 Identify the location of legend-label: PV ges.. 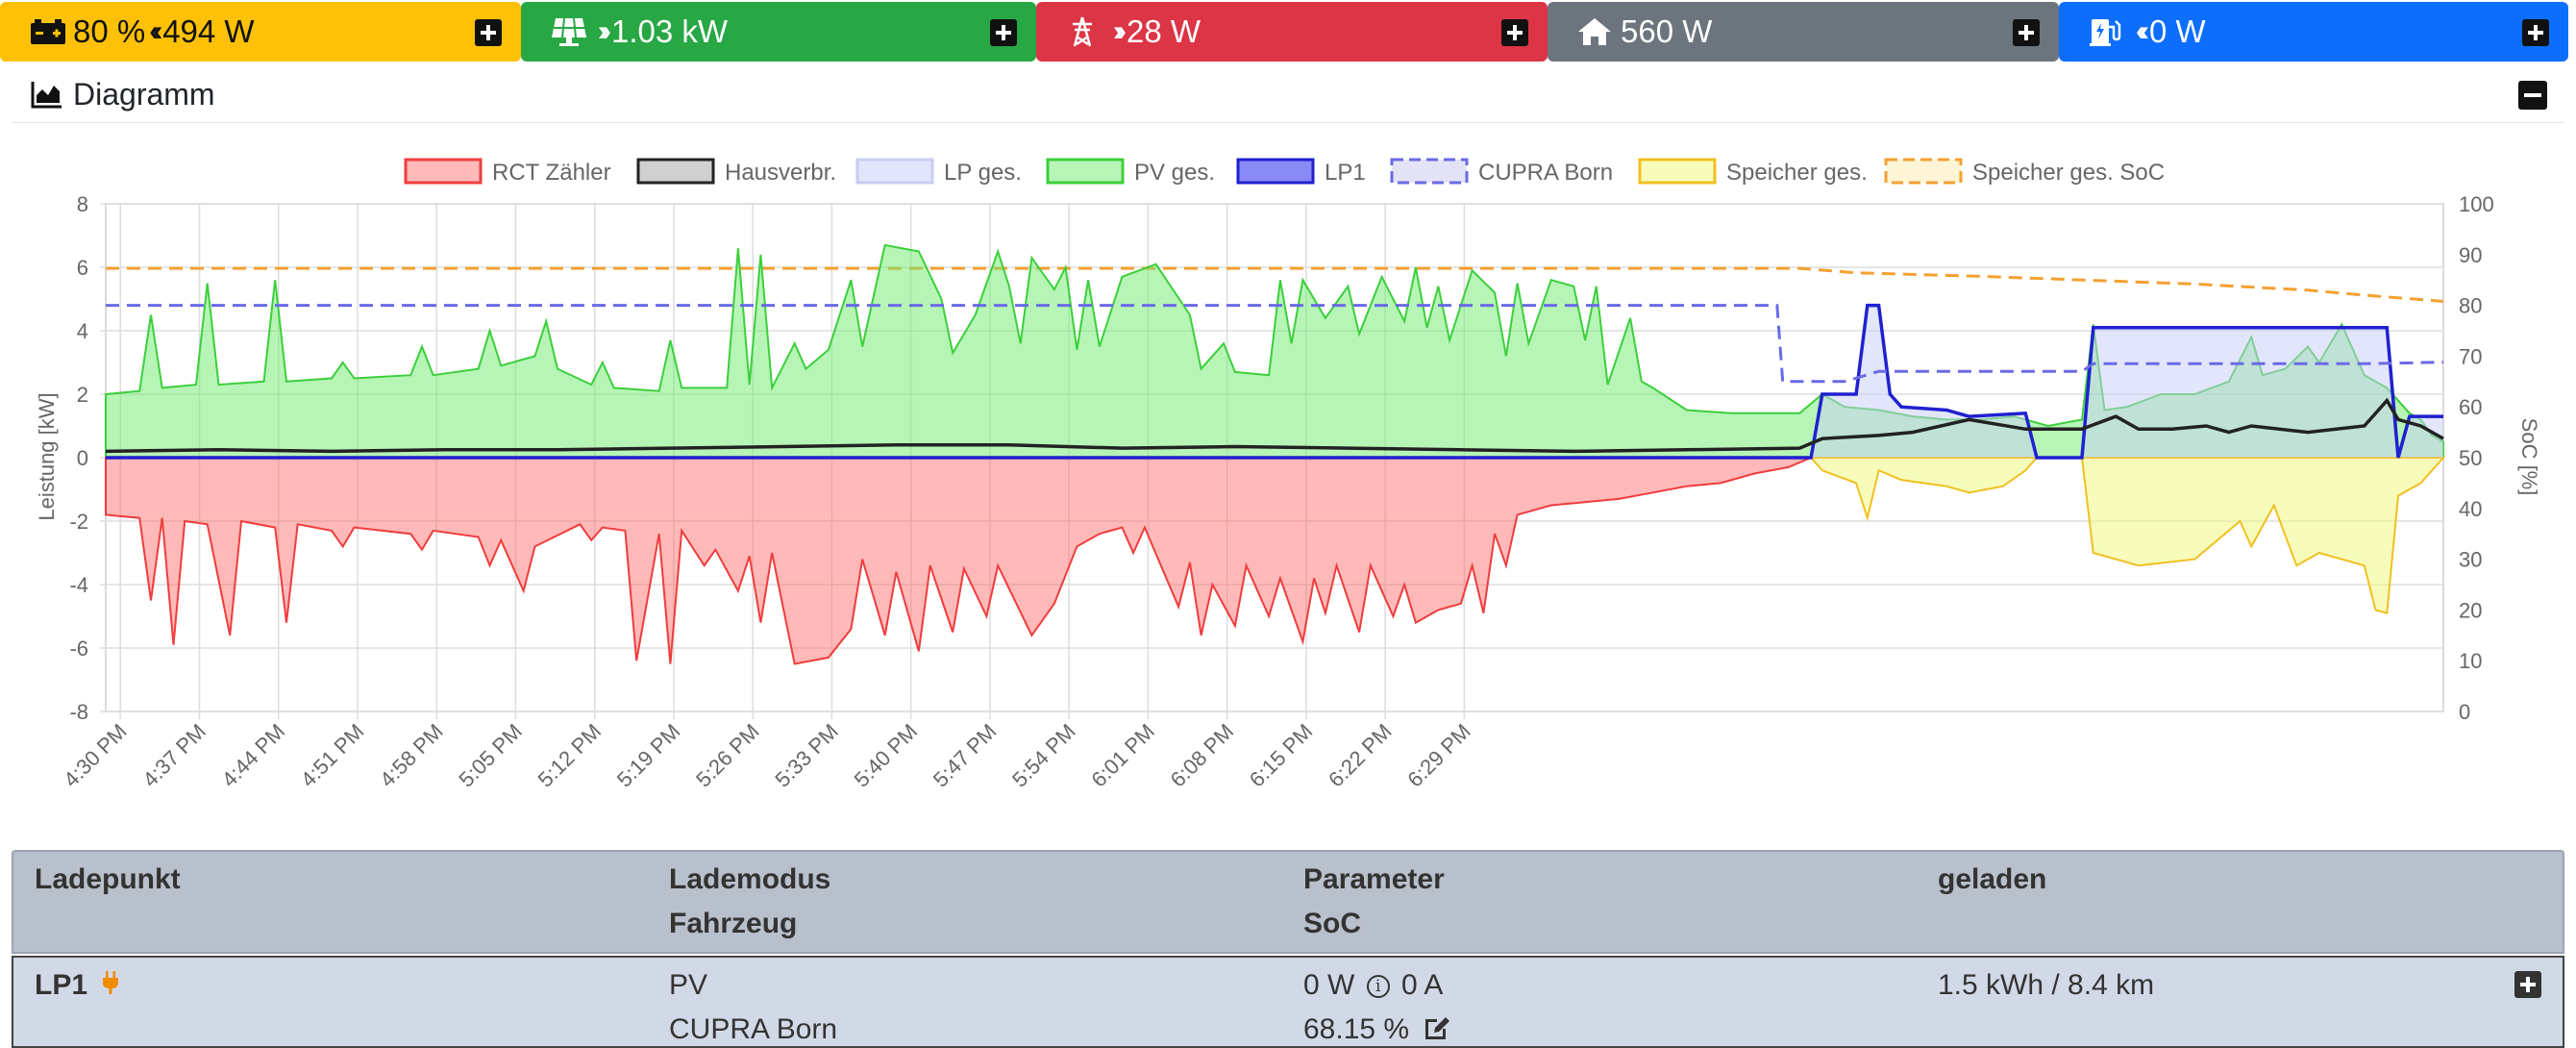
(1174, 173).